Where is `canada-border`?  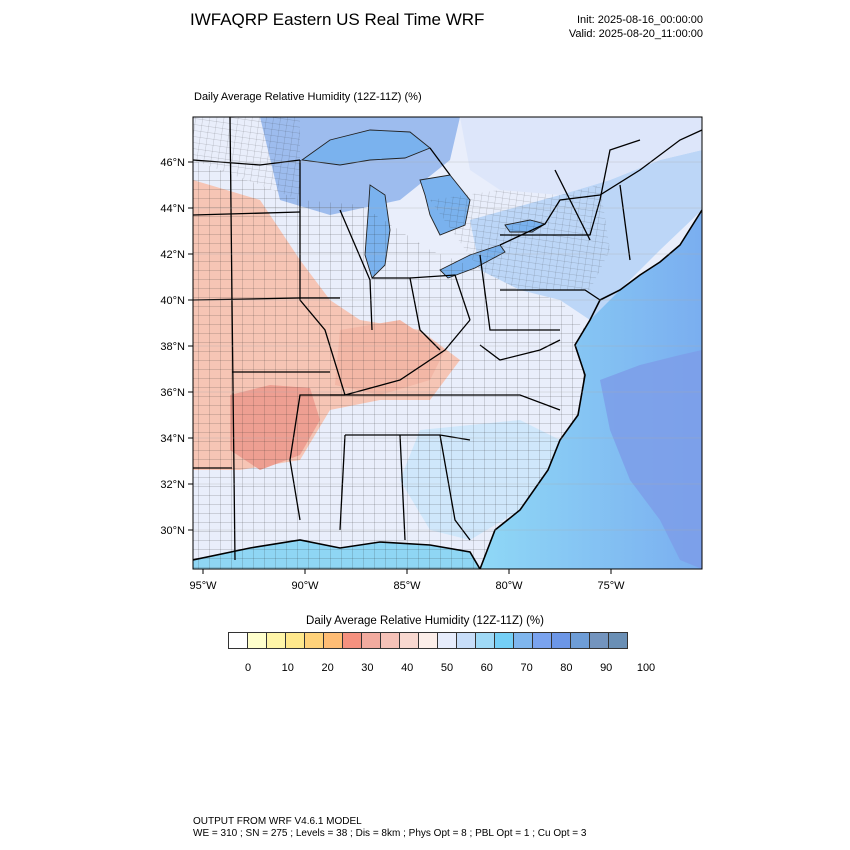 canada-border is located at coordinates (447, 187).